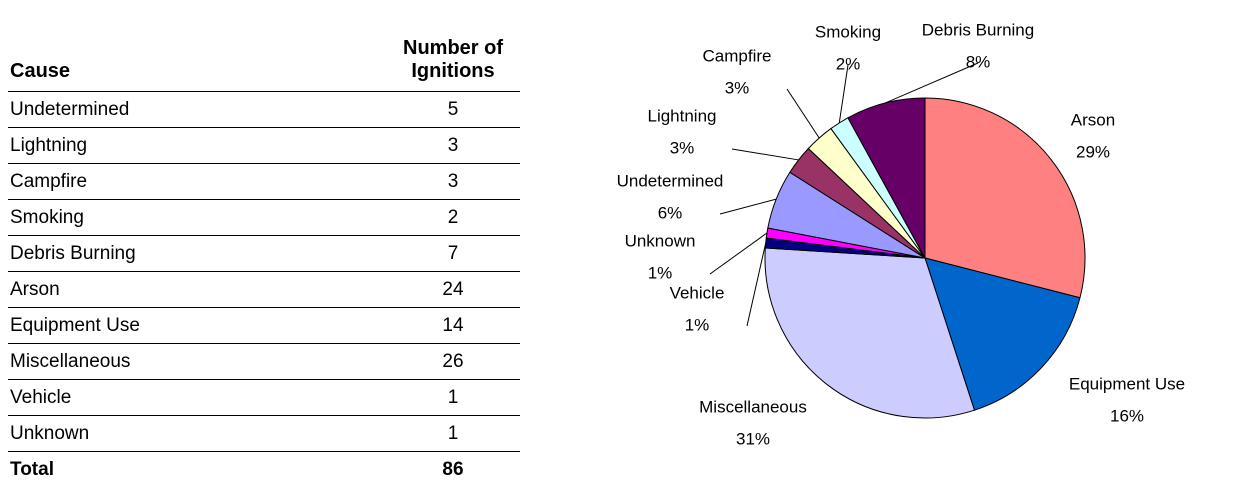 The height and width of the screenshot is (487, 1246). Describe the element at coordinates (848, 31) in the screenshot. I see `slice-label: Smoking` at that location.